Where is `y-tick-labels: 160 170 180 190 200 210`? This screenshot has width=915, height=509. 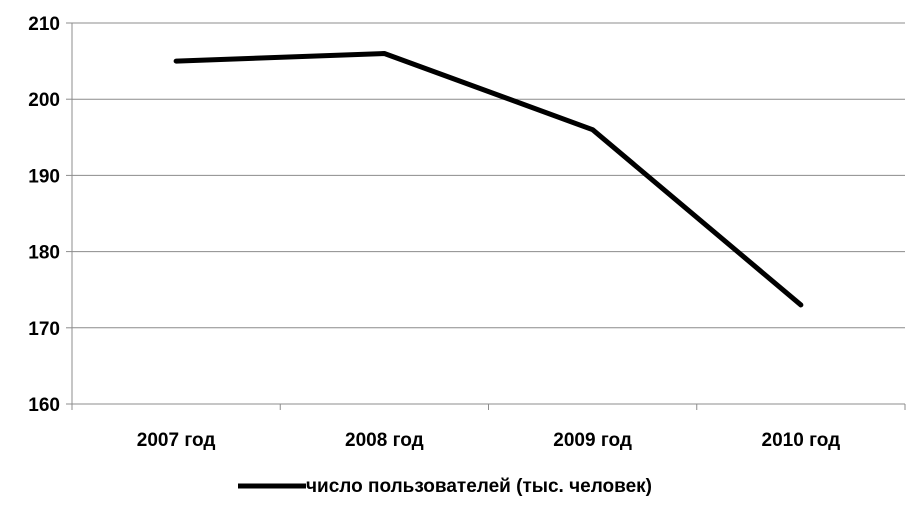
y-tick-labels: 160 170 180 190 200 210 is located at coordinates (44, 215).